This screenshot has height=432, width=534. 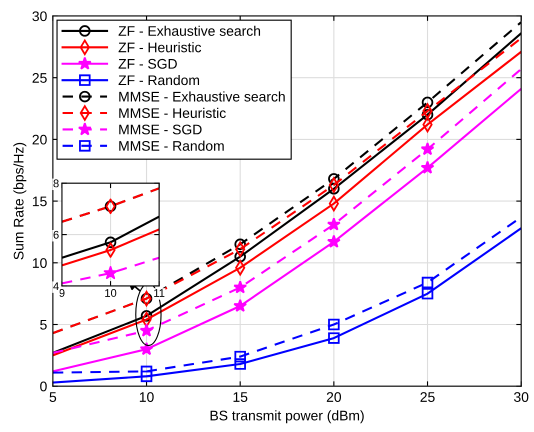 I want to click on y-tick-label: 20, so click(x=39, y=139).